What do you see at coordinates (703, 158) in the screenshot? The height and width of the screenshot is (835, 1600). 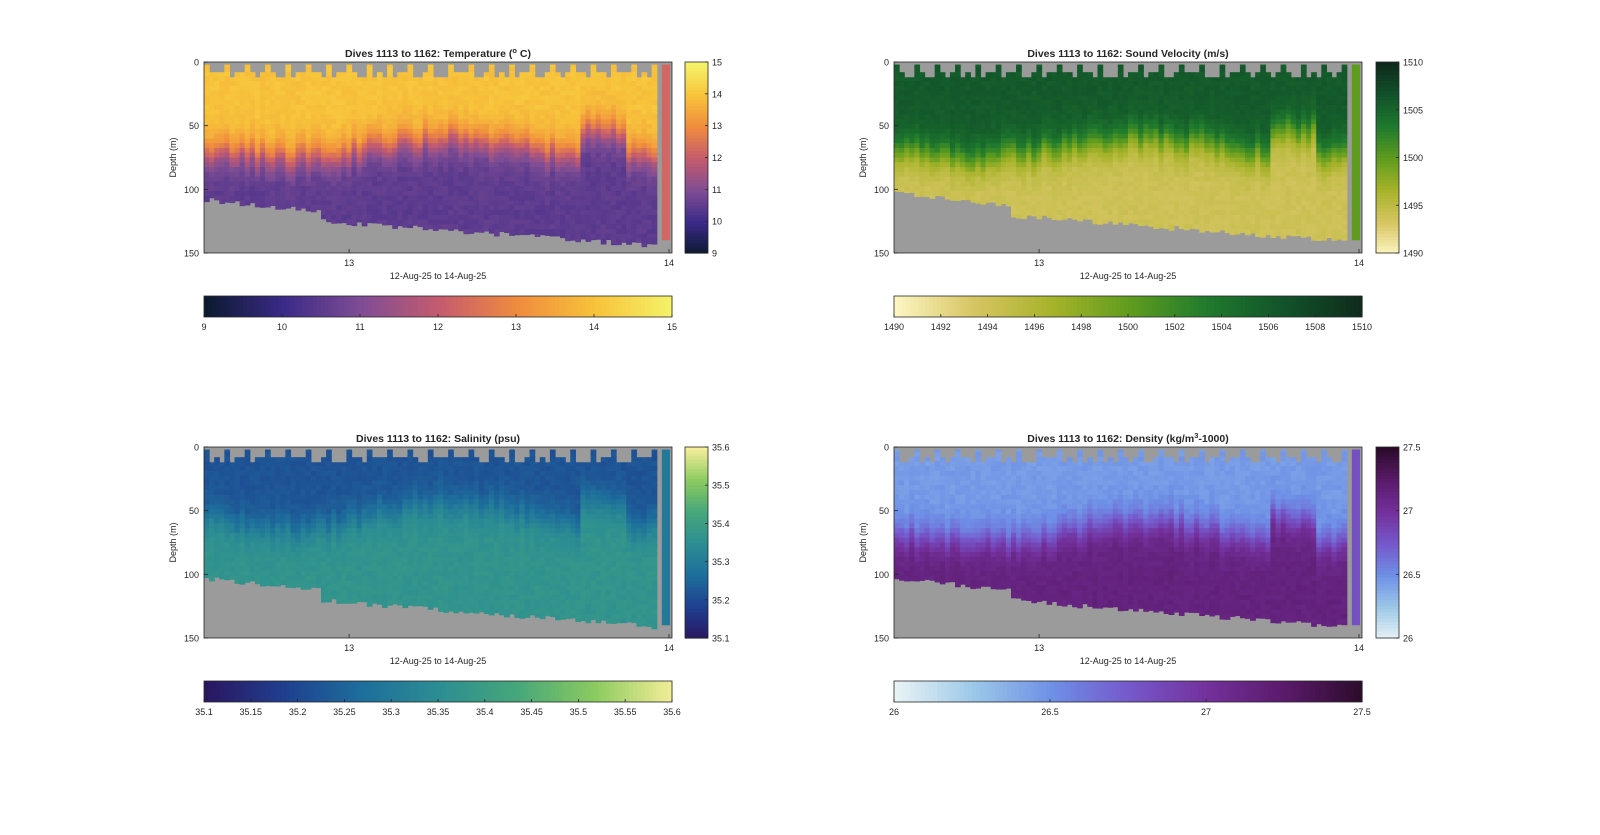 I see `colorbar-vertical: 9 10 11 12 13 14 15` at bounding box center [703, 158].